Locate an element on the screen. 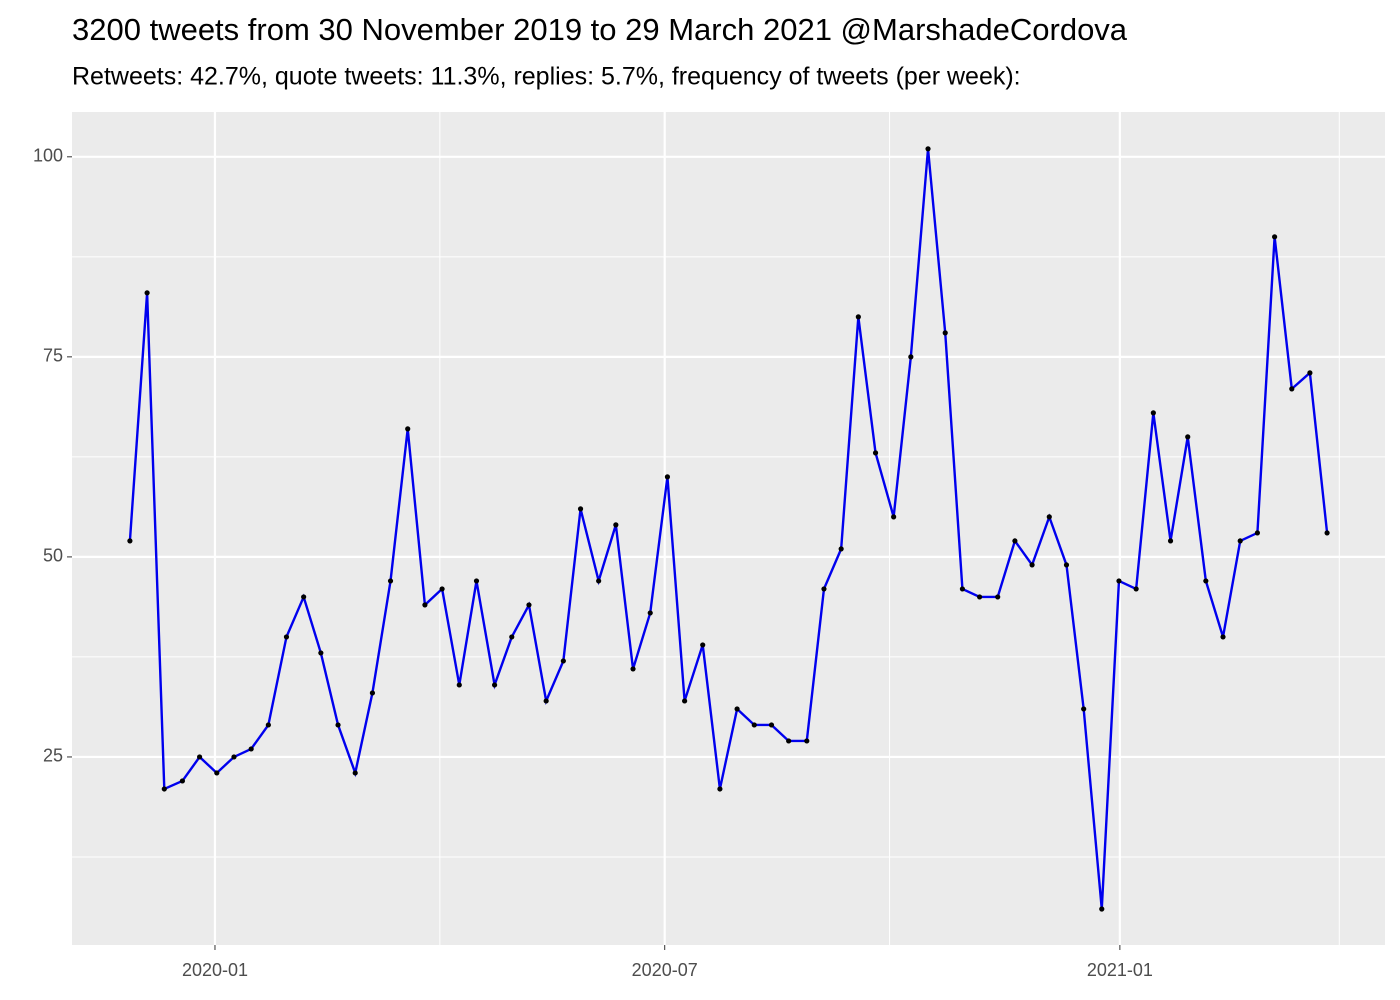  y-tick-label: 50 is located at coordinates (53, 556).